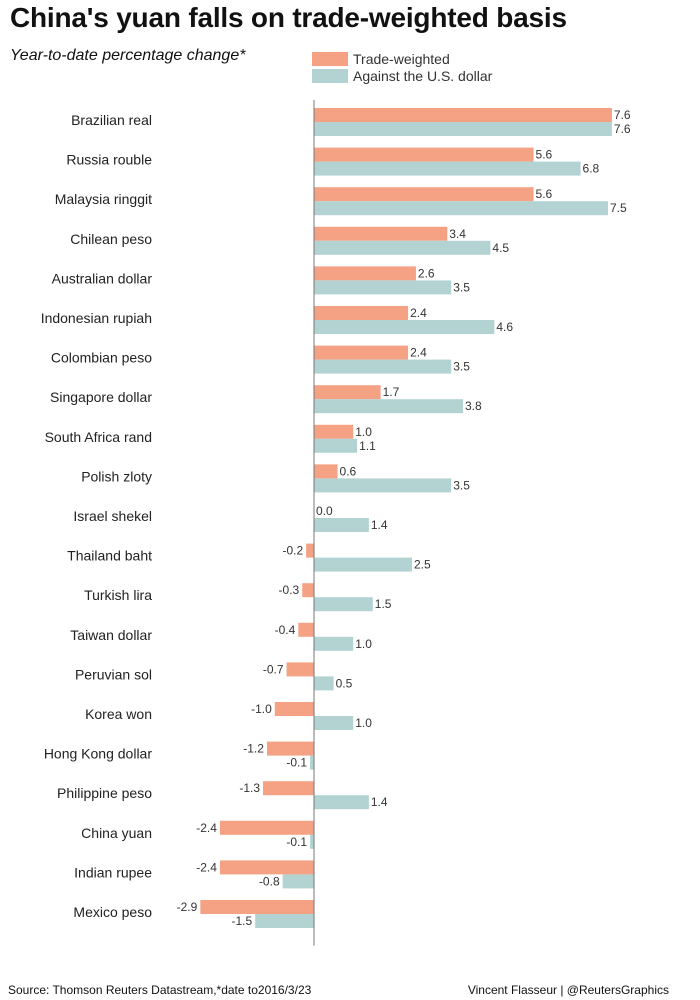 This screenshot has height=1000, width=700. What do you see at coordinates (418, 353) in the screenshot?
I see `value-label-trade-weighted-colombian-peso: 2.4` at bounding box center [418, 353].